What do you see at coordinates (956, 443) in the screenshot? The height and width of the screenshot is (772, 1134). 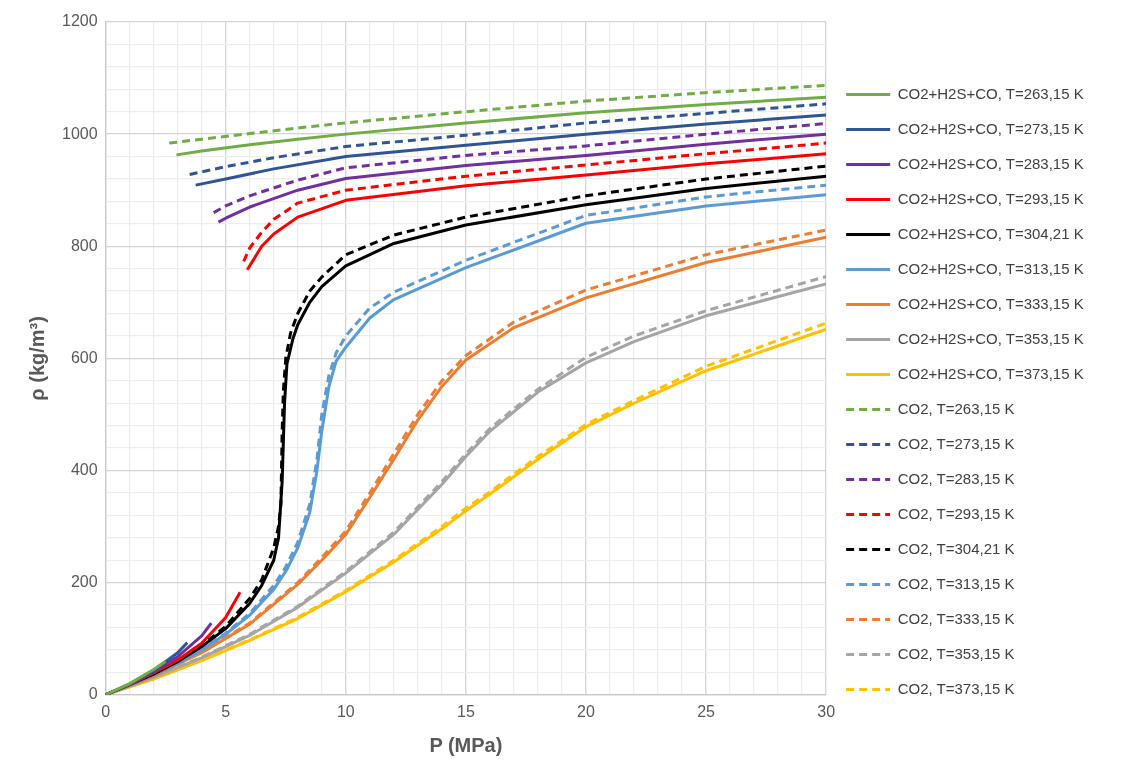 I see `legend-label: CO2, T=273,15 K` at bounding box center [956, 443].